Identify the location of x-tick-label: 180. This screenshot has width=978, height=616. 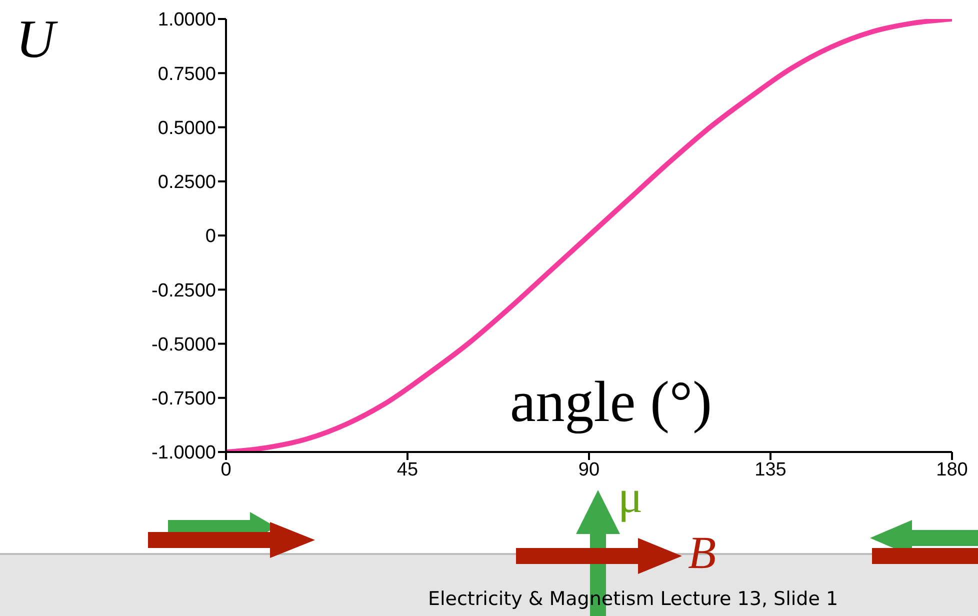
(952, 469).